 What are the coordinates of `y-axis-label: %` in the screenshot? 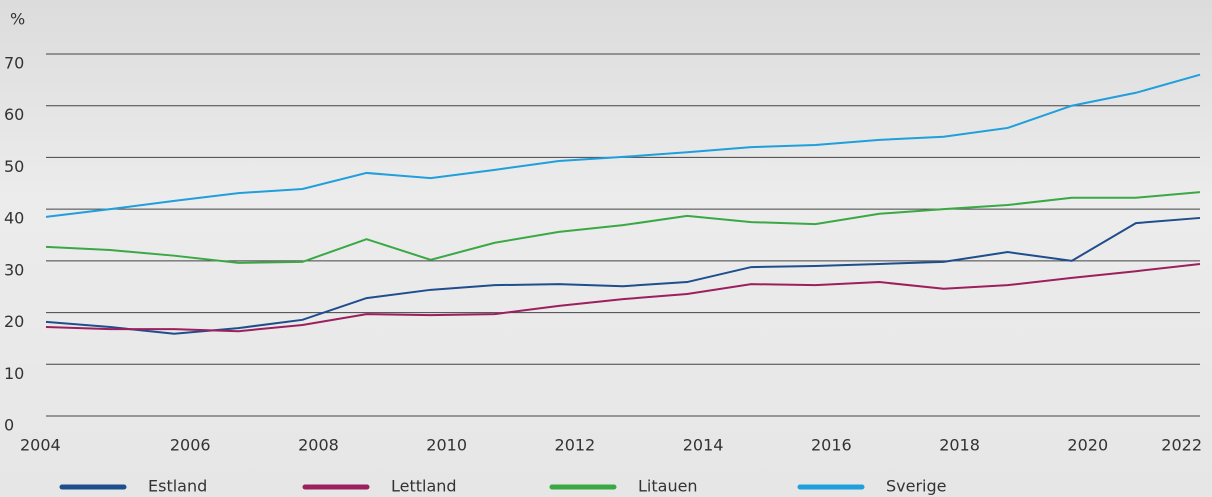 It's located at (17, 19).